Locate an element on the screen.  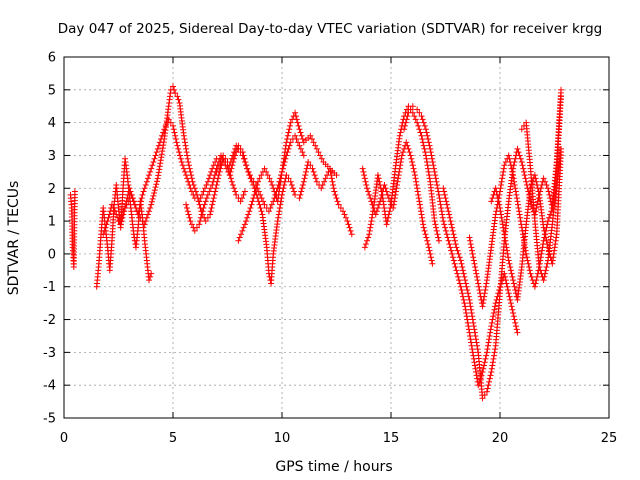
y-tick-label: 4 is located at coordinates (52, 123).